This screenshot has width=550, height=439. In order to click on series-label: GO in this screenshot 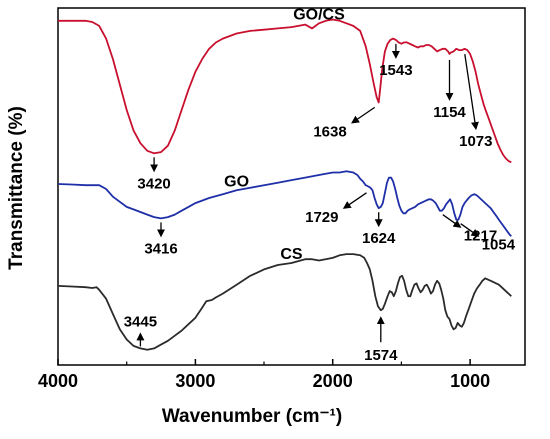, I will do `click(236, 181)`.